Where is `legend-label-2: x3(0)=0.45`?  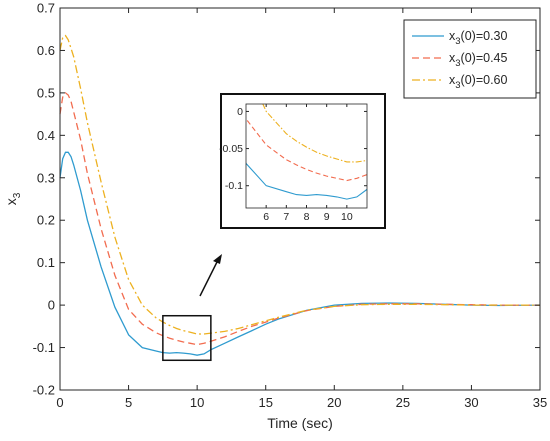
legend-label-2: x3(0)=0.45 is located at coordinates (478, 60).